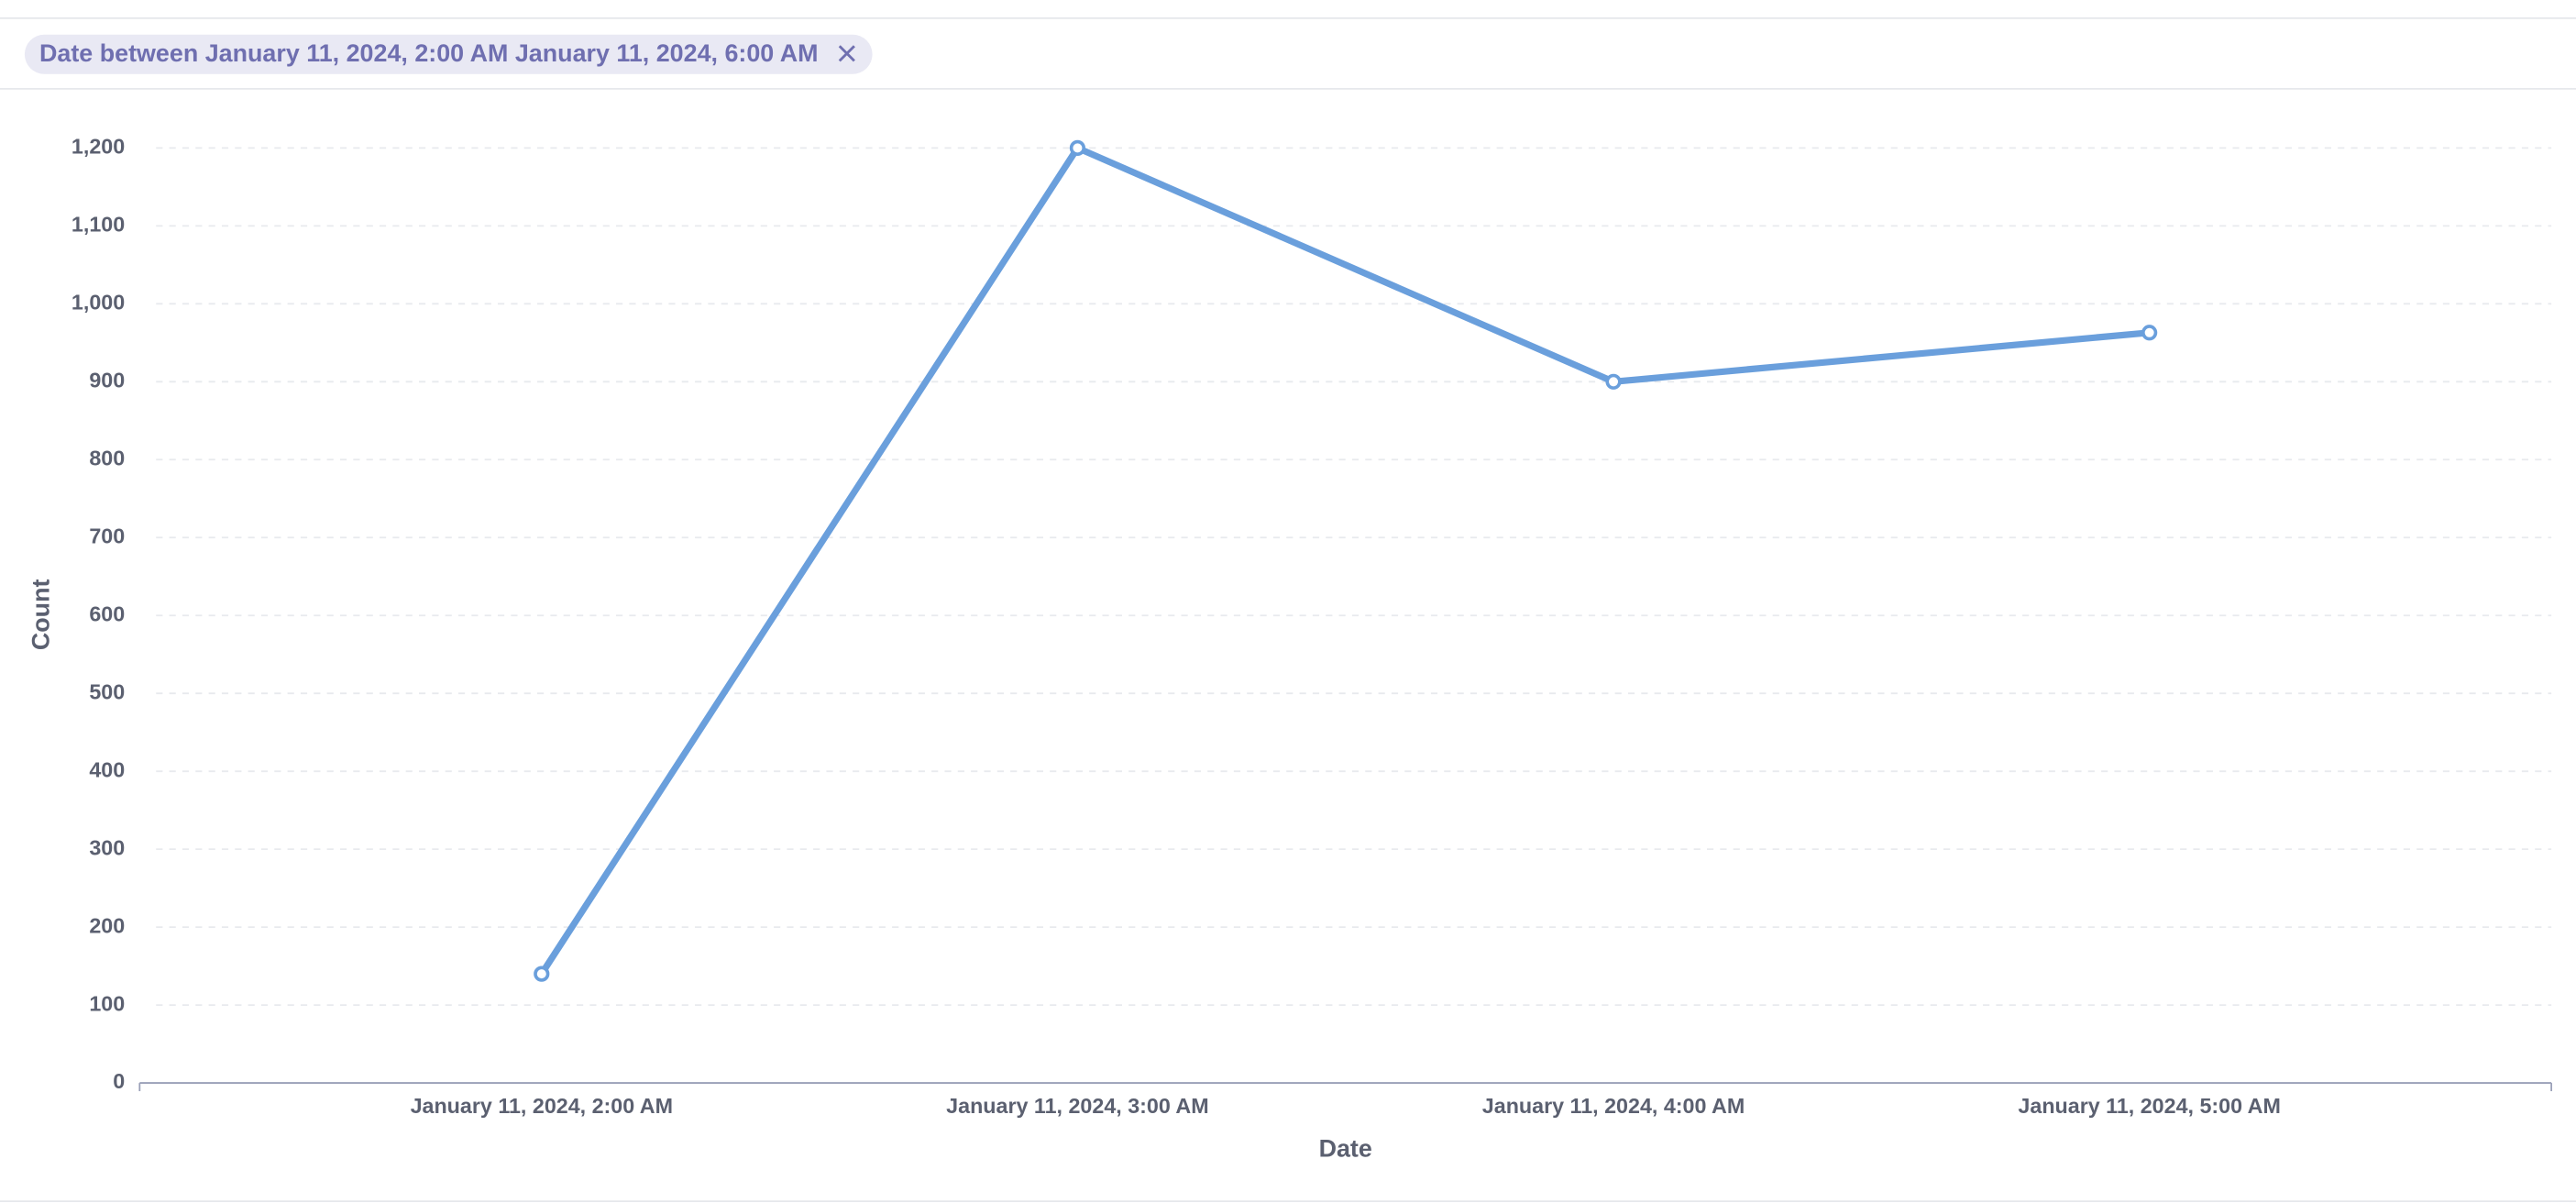 This screenshot has height=1203, width=2576. Describe the element at coordinates (107, 847) in the screenshot. I see `y-tick-label: 300` at that location.